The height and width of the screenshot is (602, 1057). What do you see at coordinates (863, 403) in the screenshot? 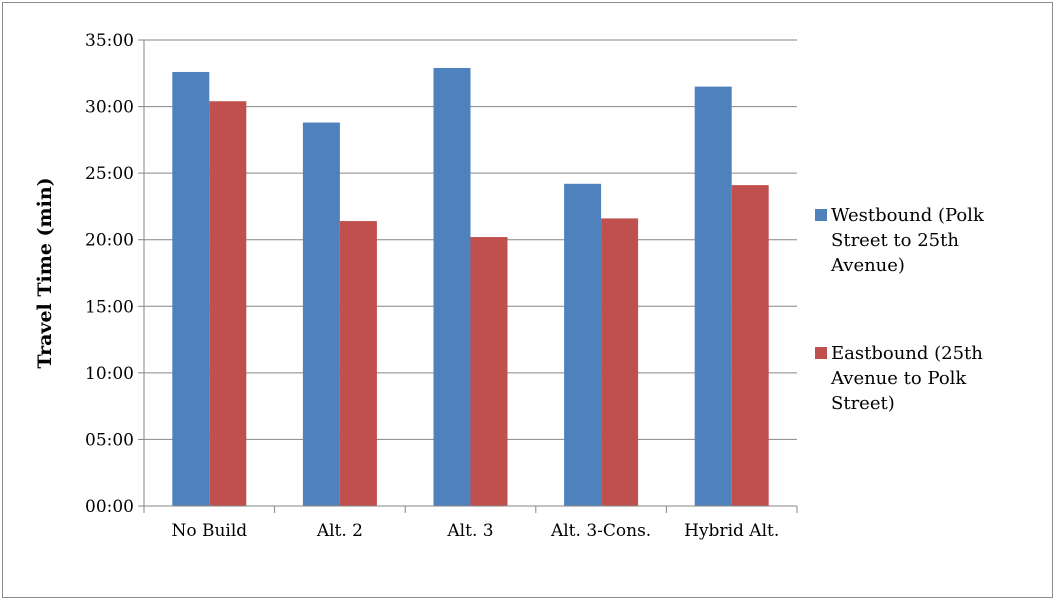
I see `legend-label: Street)` at bounding box center [863, 403].